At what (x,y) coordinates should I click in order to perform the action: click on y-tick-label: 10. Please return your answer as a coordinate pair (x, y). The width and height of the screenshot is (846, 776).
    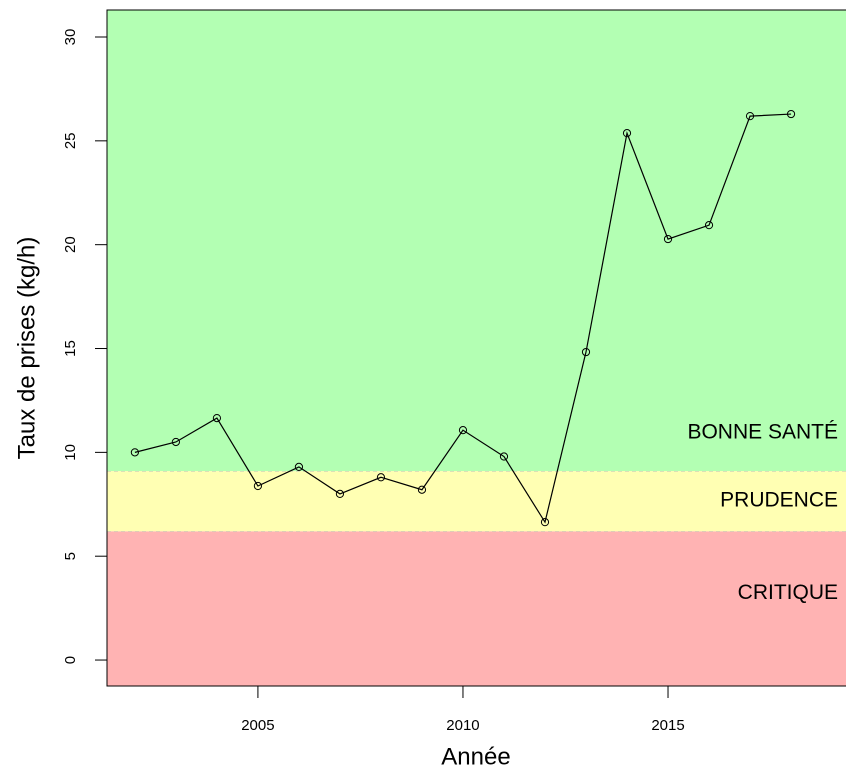
    Looking at the image, I should click on (70, 452).